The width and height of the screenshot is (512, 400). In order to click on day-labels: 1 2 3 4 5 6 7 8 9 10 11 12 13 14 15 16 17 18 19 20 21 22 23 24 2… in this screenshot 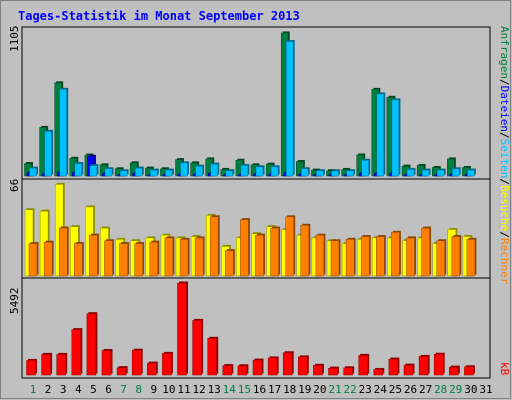, I will do `click(261, 389)`.